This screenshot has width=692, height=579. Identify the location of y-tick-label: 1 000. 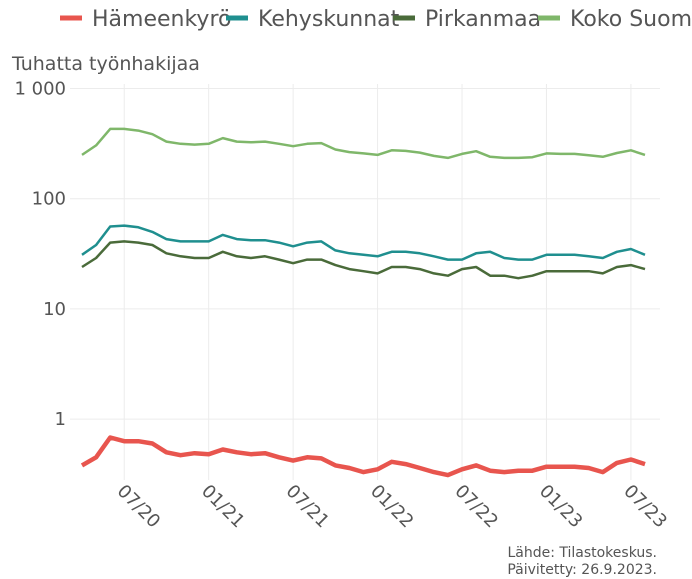
(40, 89).